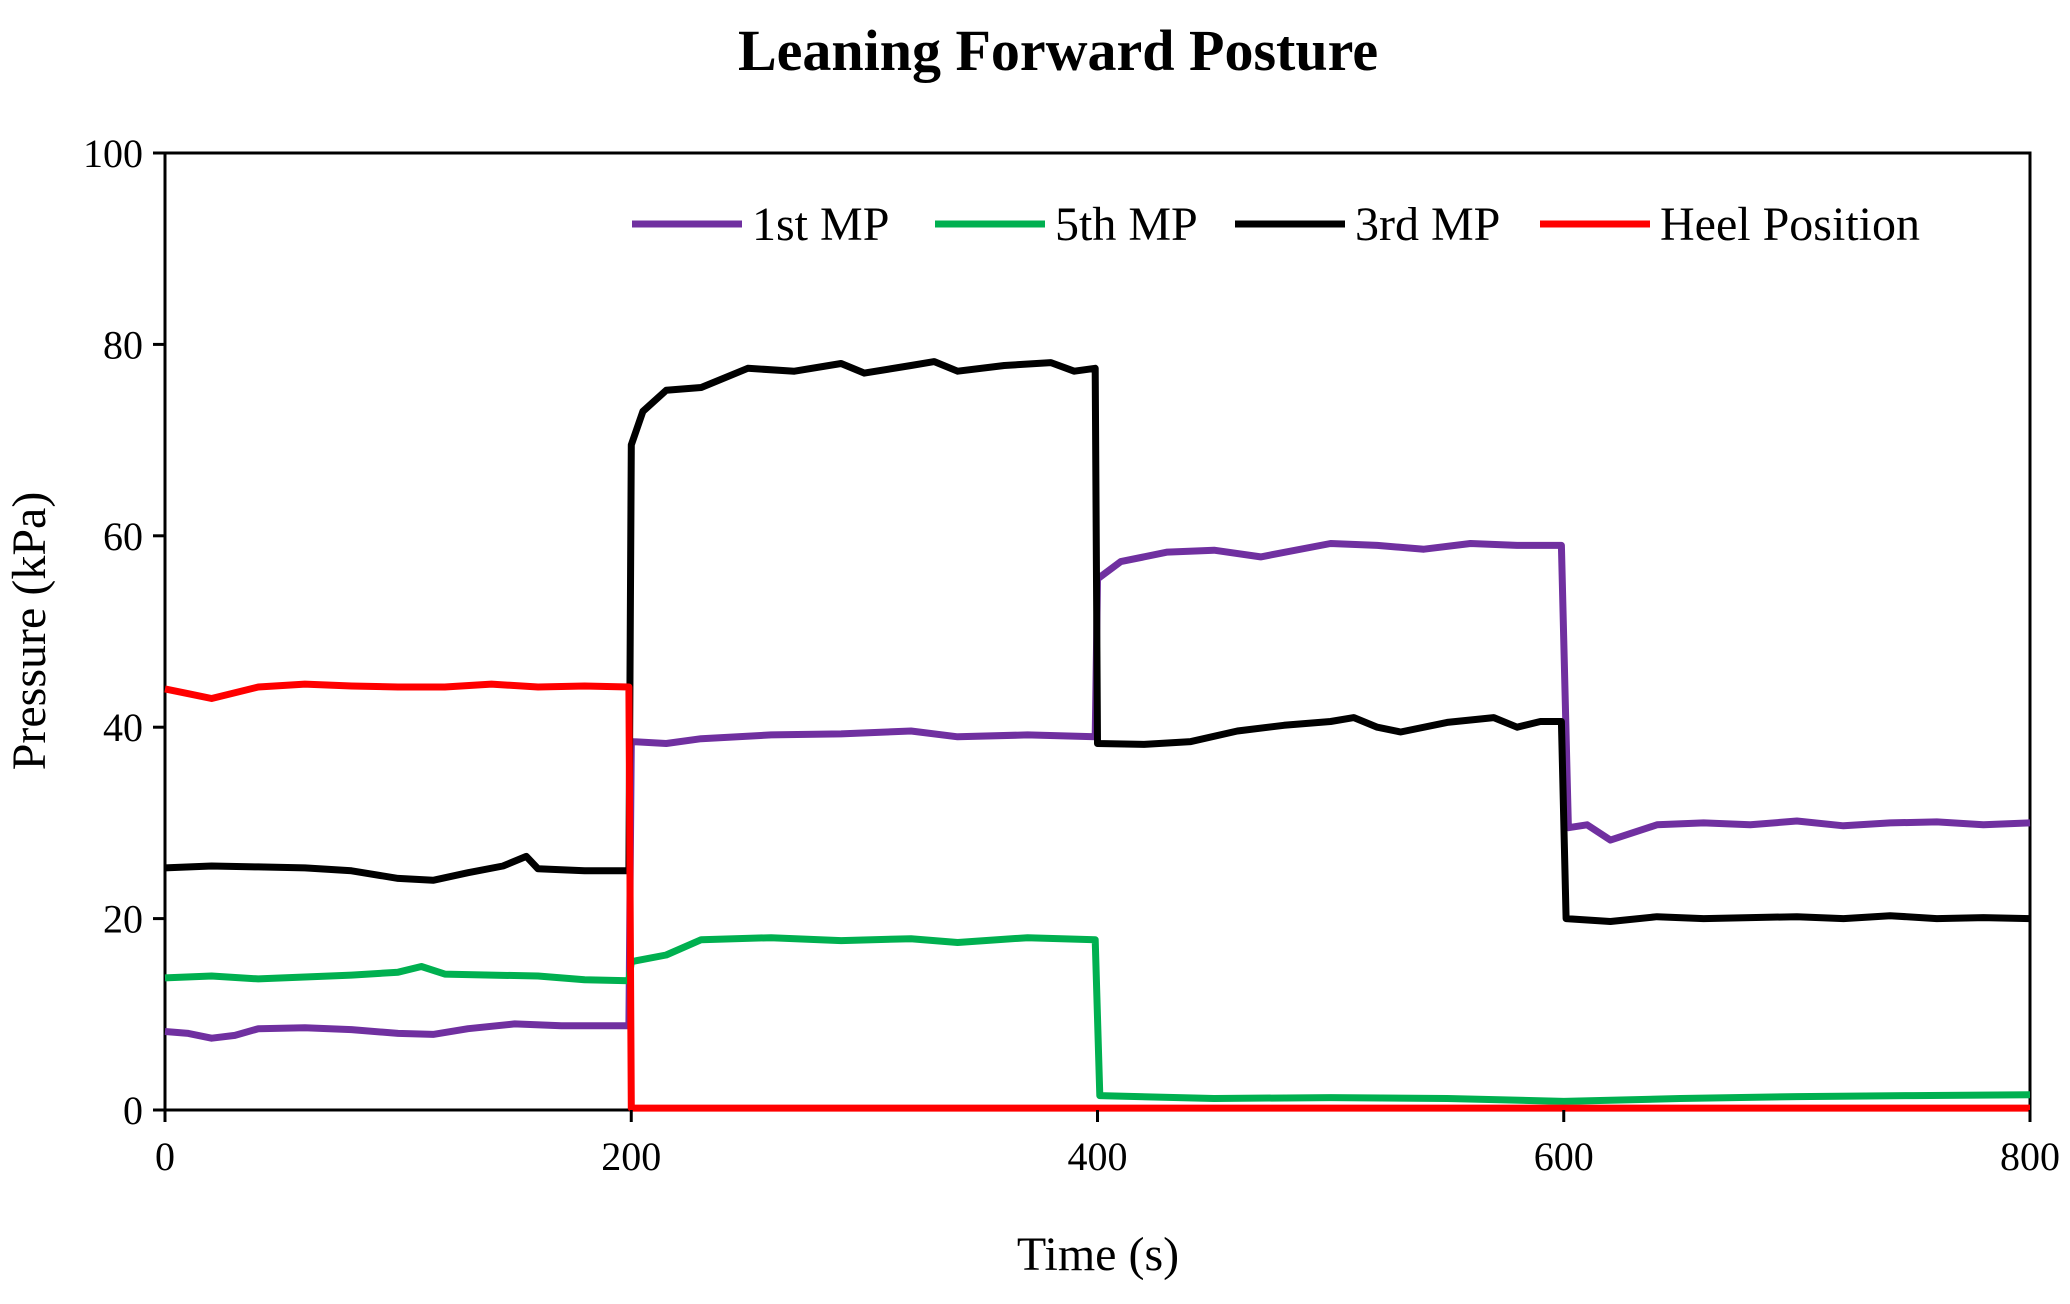 The image size is (2070, 1304). What do you see at coordinates (133, 1110) in the screenshot?
I see `y-tick-label: 0` at bounding box center [133, 1110].